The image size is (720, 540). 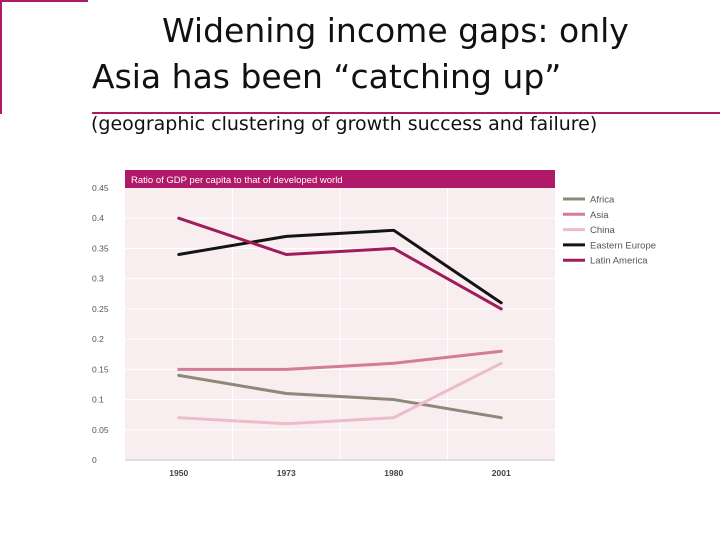 I want to click on slide-title-line1: Widening income gaps: only, so click(x=395, y=30).